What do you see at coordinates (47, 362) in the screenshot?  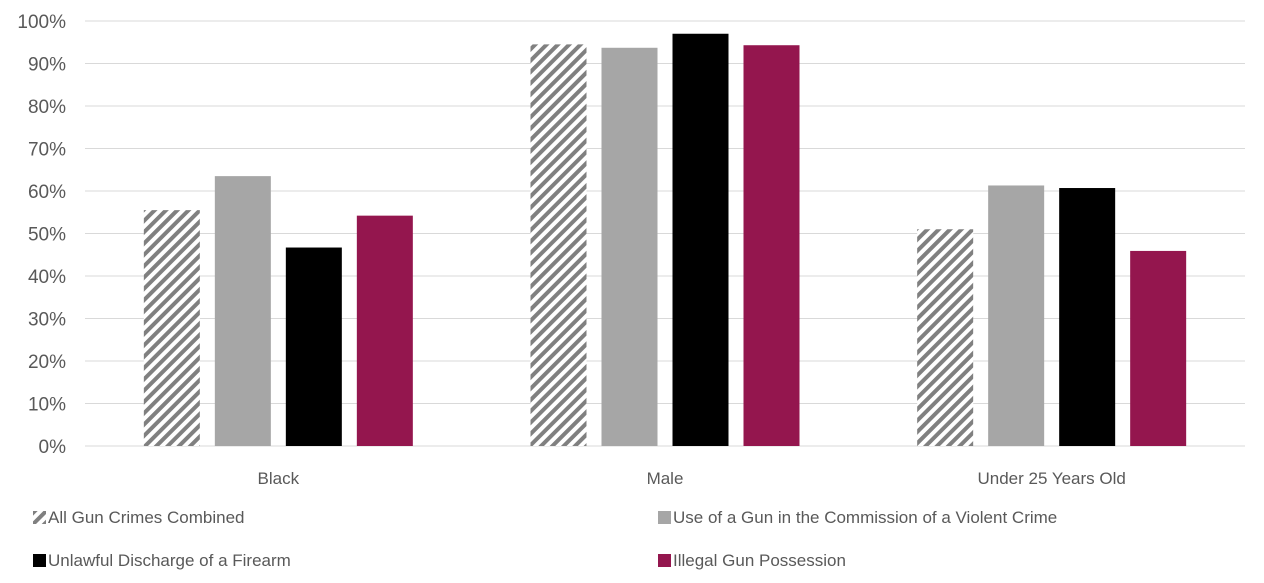 I see `y-tick-label: 20%` at bounding box center [47, 362].